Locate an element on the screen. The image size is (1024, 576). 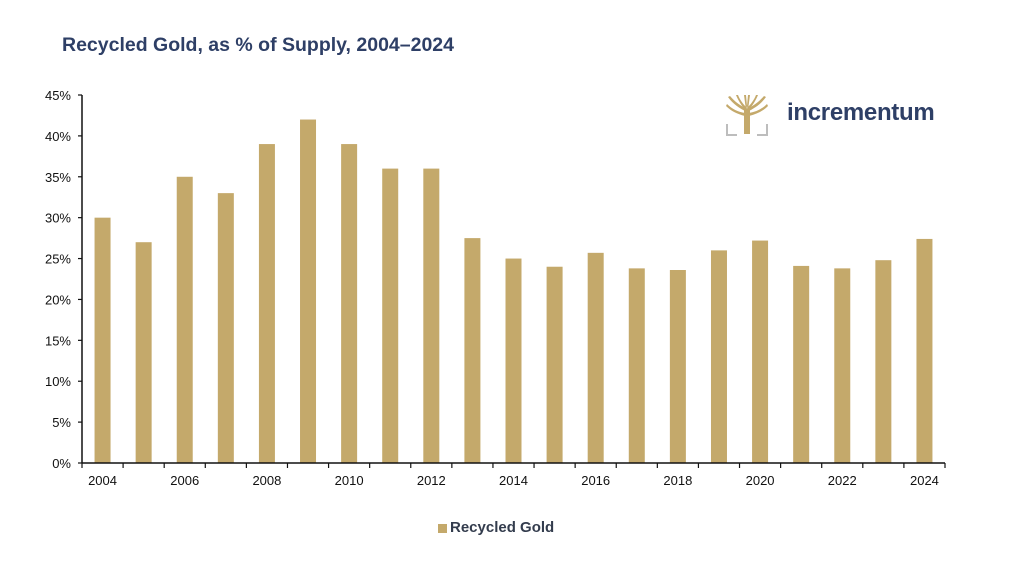
bar-2023 is located at coordinates (883, 361).